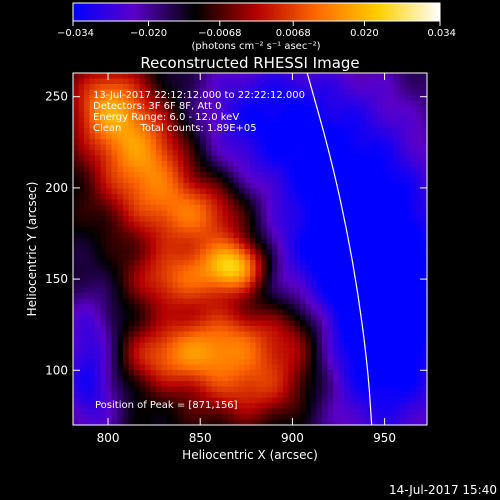 The width and height of the screenshot is (500, 500). Describe the element at coordinates (250, 455) in the screenshot. I see `x-axis-label: Heliocentric X (arcsec)` at that location.